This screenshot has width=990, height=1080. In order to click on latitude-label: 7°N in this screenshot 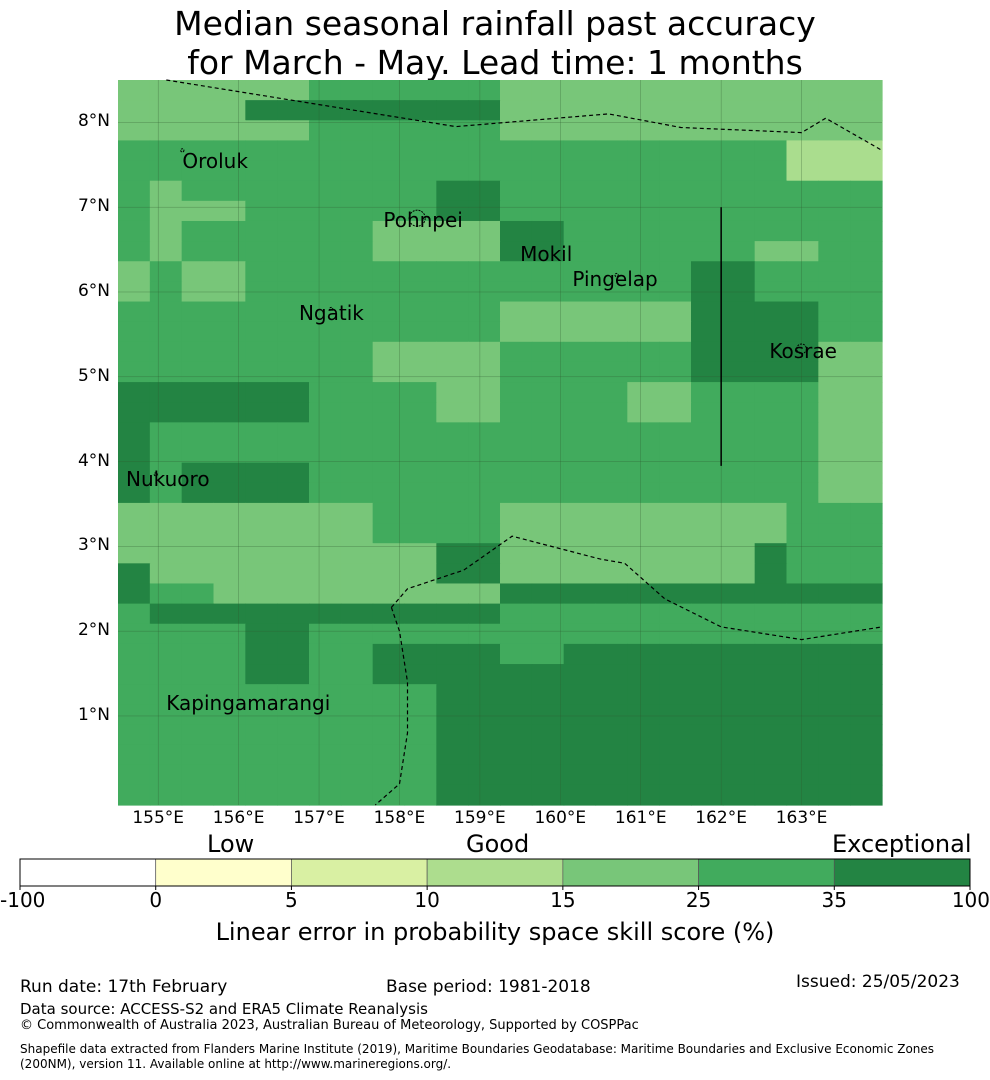, I will do `click(93, 206)`.